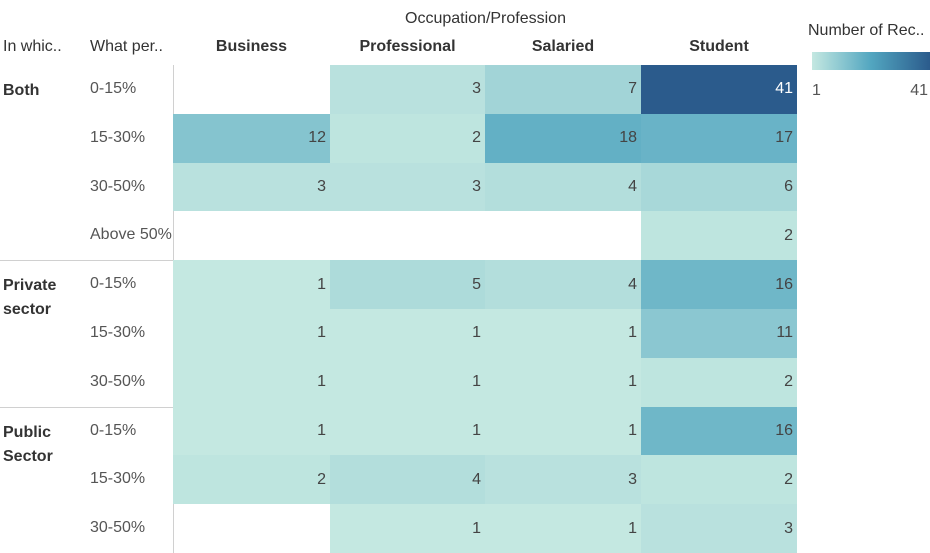  I want to click on heat-cell: 18, so click(563, 138).